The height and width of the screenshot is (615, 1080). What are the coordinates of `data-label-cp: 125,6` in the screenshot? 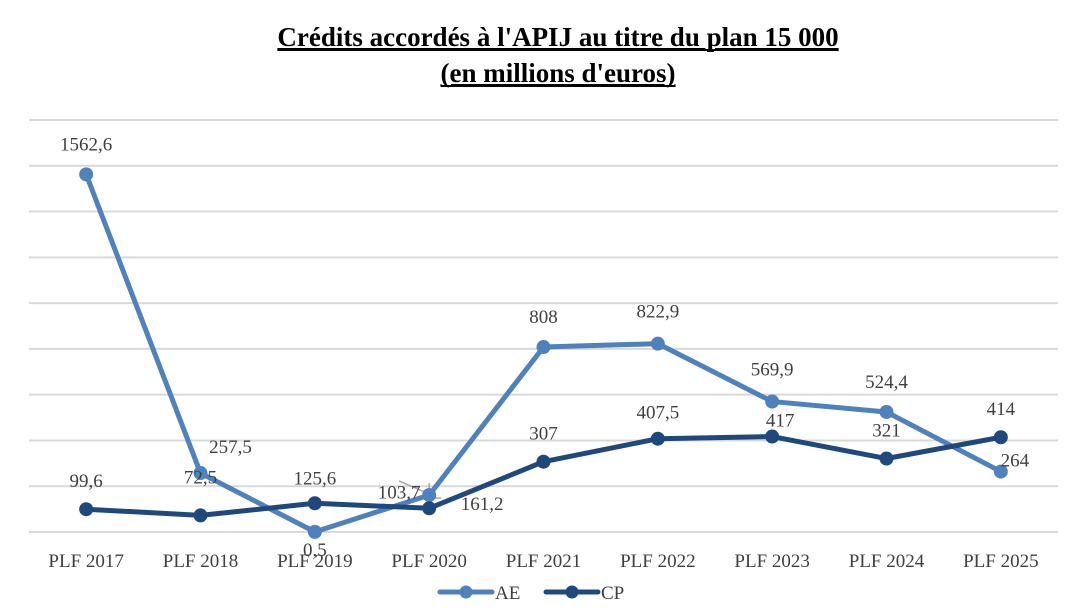 It's located at (314, 478).